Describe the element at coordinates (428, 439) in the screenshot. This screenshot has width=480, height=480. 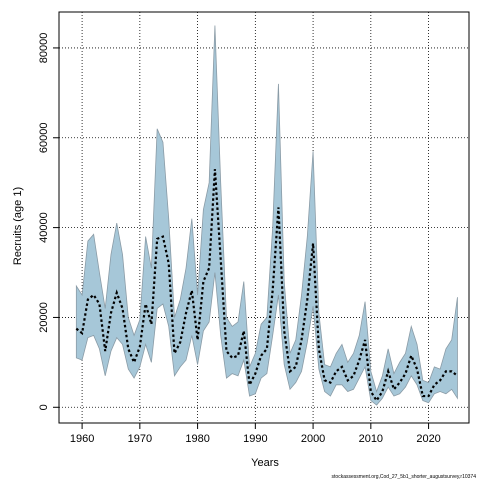
I see `x-tick-label: 2020` at that location.